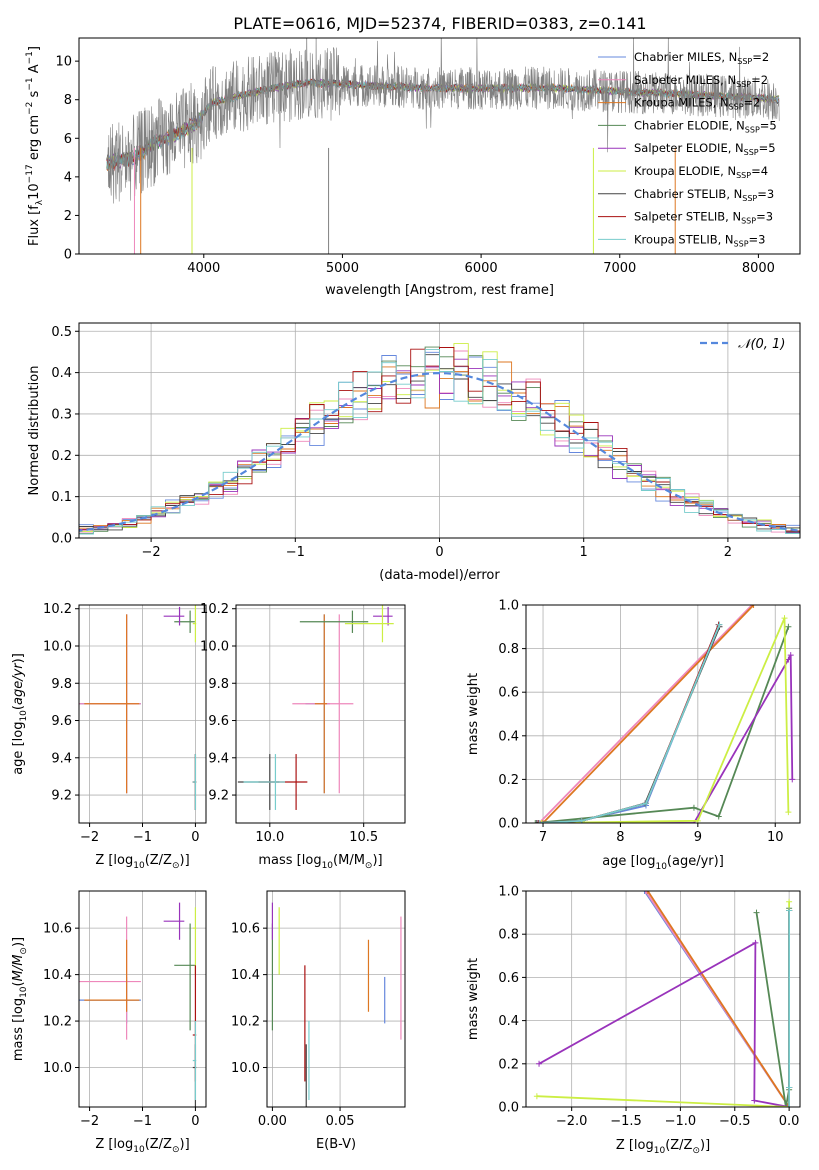 This screenshot has width=819, height=1170. Describe the element at coordinates (705, 126) in the screenshot. I see `legend-entry: Chabrier ELODIE, NSSP=5` at that location.